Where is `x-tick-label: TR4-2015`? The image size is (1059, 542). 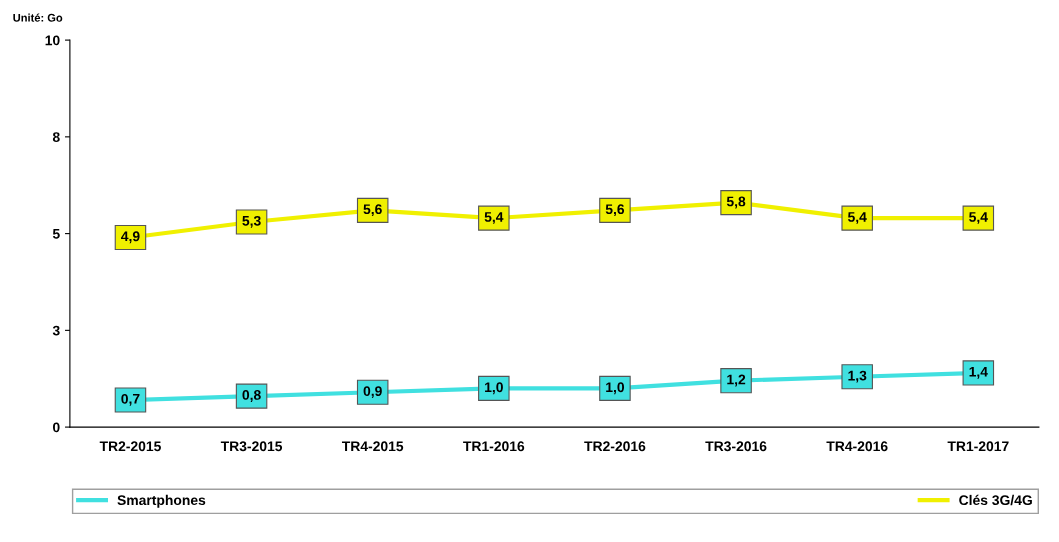
x-tick-label: TR4-2015 is located at coordinates (372, 446).